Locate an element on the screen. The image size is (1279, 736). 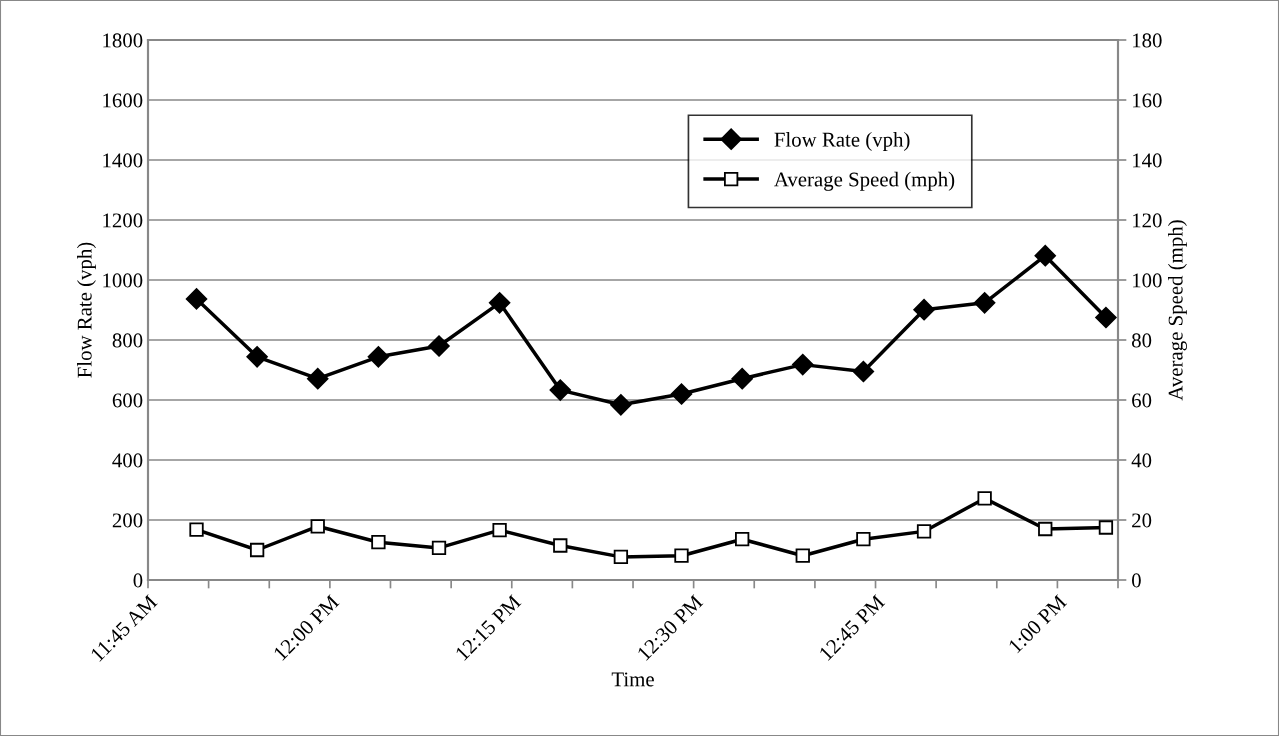
y2-axis-title: Average Speed (mph) is located at coordinates (1177, 310).